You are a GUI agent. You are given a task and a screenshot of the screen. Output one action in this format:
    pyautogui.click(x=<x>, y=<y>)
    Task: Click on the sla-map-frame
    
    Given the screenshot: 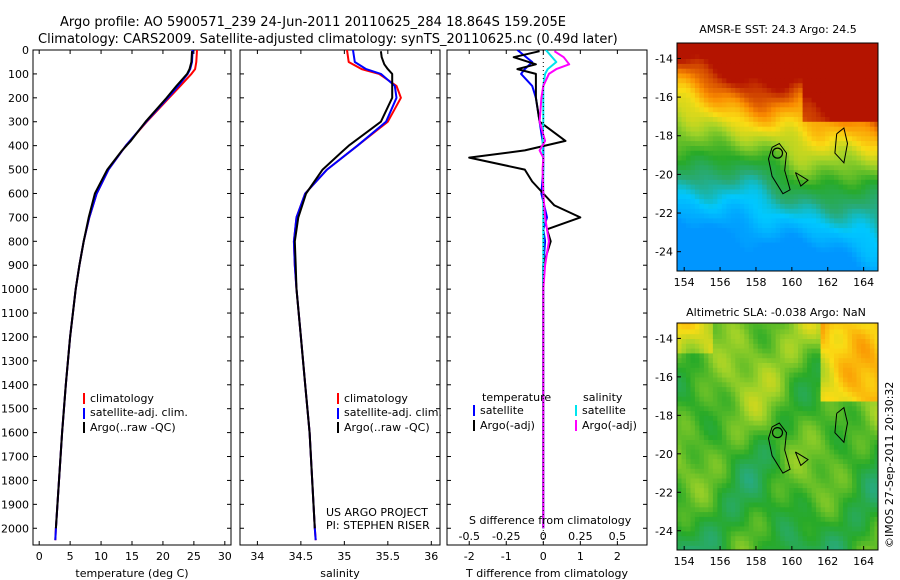 What is the action you would take?
    pyautogui.click(x=777, y=436)
    